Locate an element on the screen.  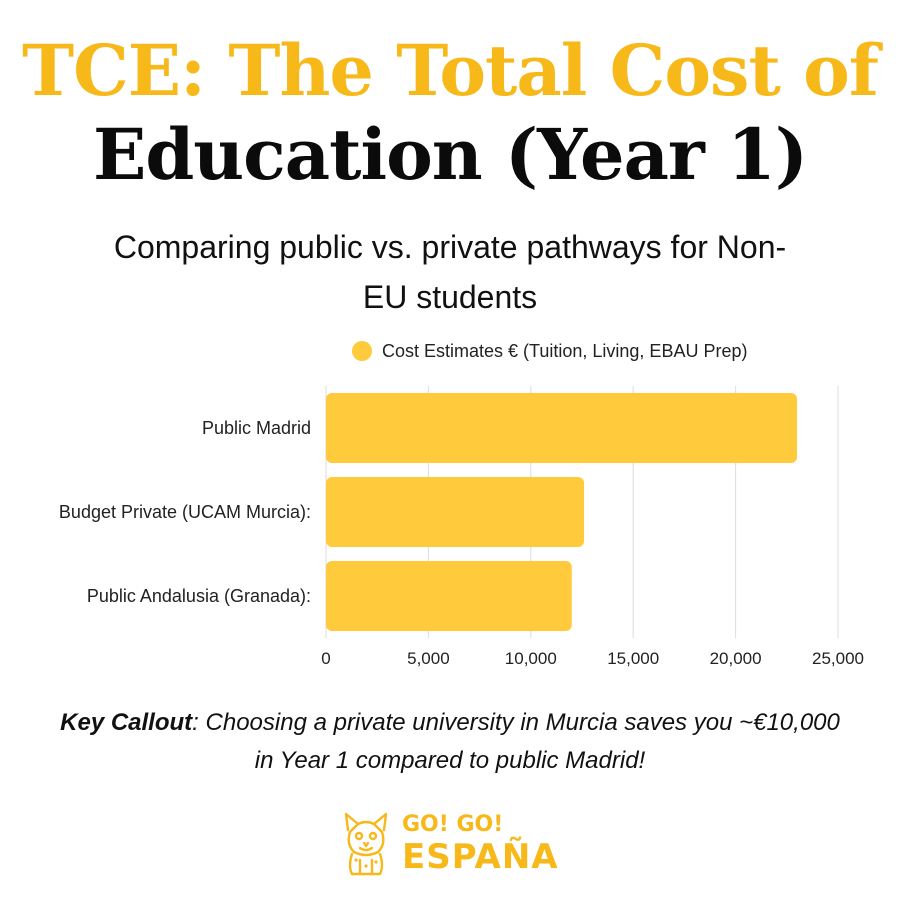
legend-swatch is located at coordinates (362, 351).